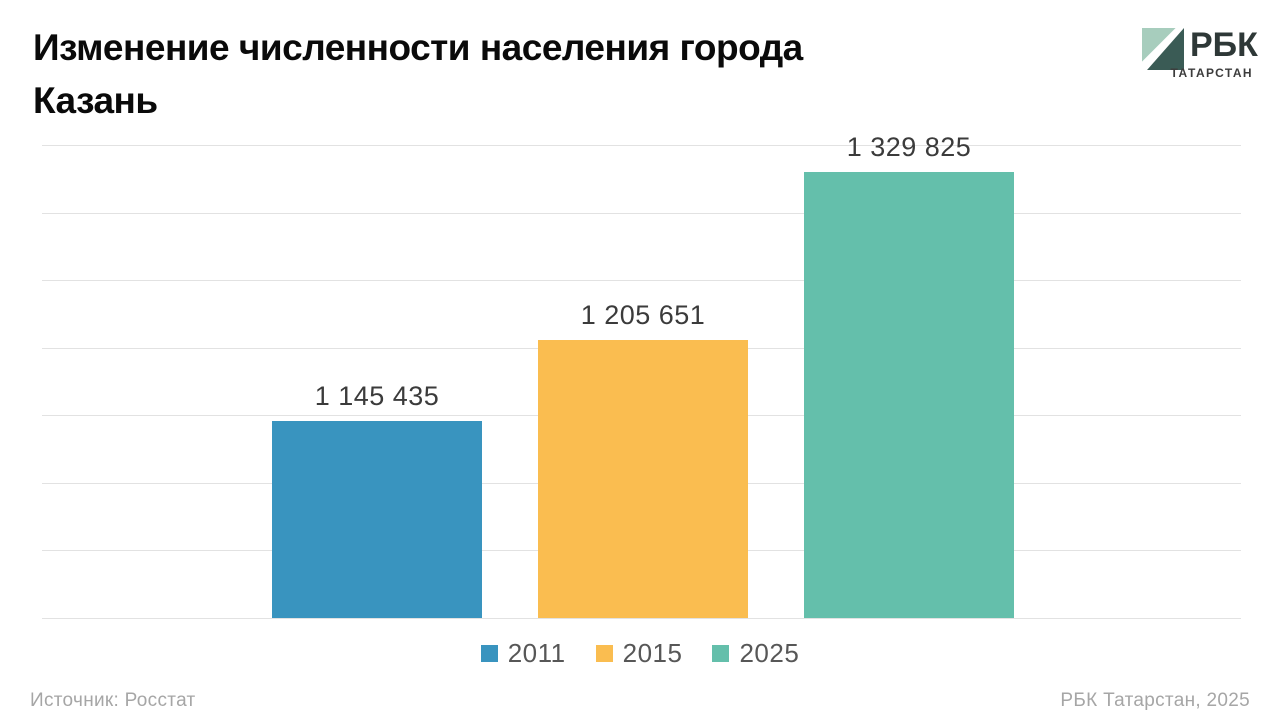 This screenshot has width=1280, height=720. Describe the element at coordinates (95, 100) in the screenshot. I see `page-title-line-2: Казань` at that location.